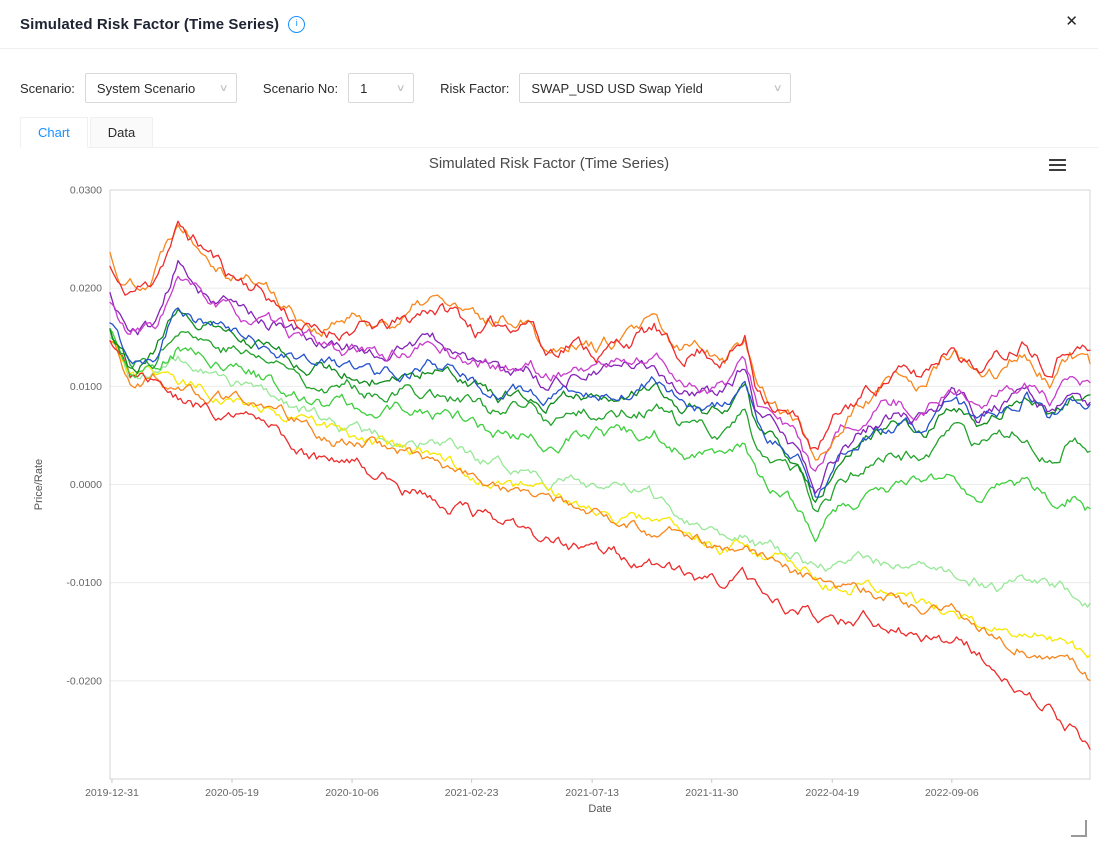  I want to click on x-tick-label: 2022-04-19, so click(832, 793).